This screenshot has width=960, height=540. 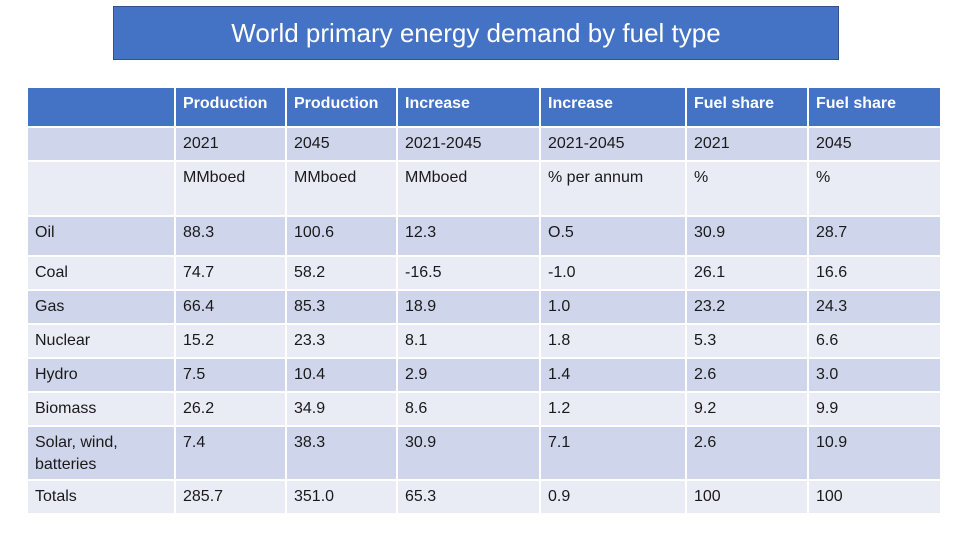 What do you see at coordinates (101, 409) in the screenshot?
I see `table-cell: Biomass` at bounding box center [101, 409].